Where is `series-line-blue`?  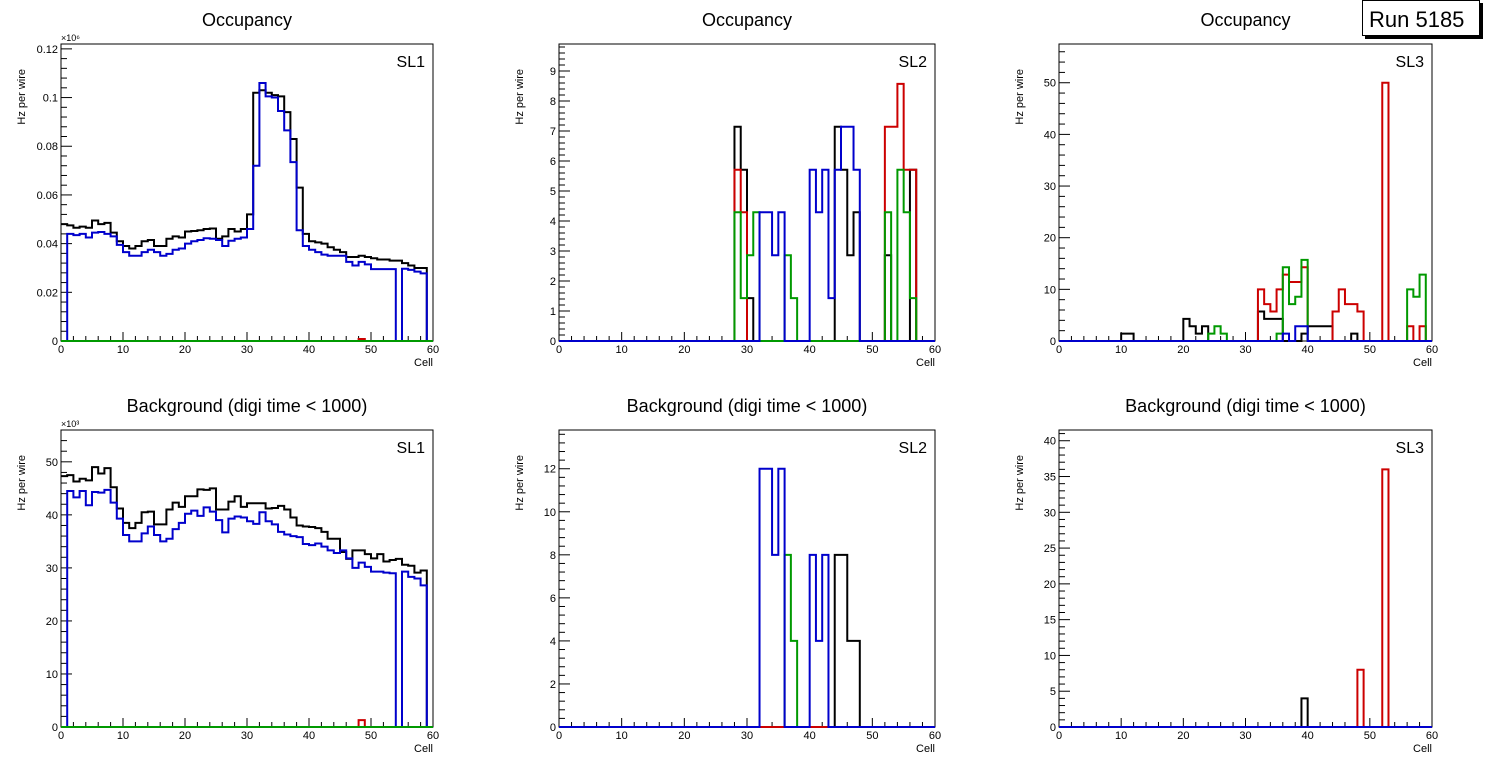 series-line-blue is located at coordinates (247, 608).